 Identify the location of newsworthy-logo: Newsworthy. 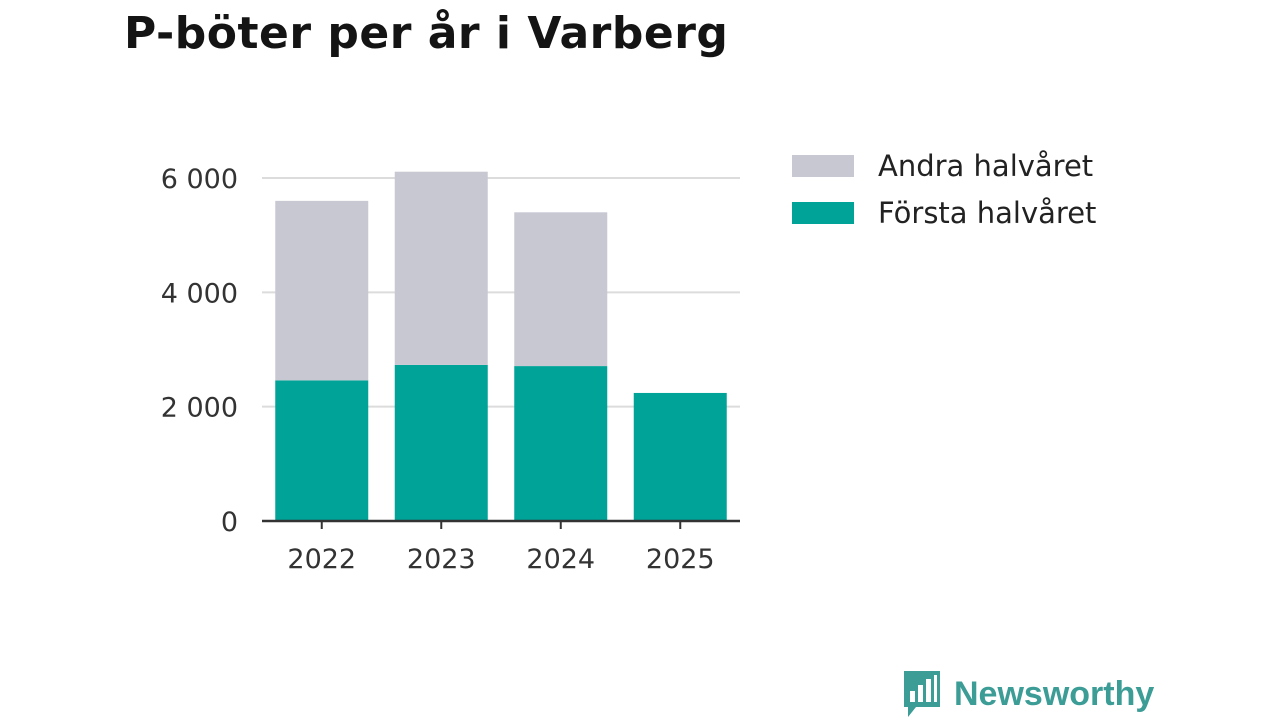
(1028, 694).